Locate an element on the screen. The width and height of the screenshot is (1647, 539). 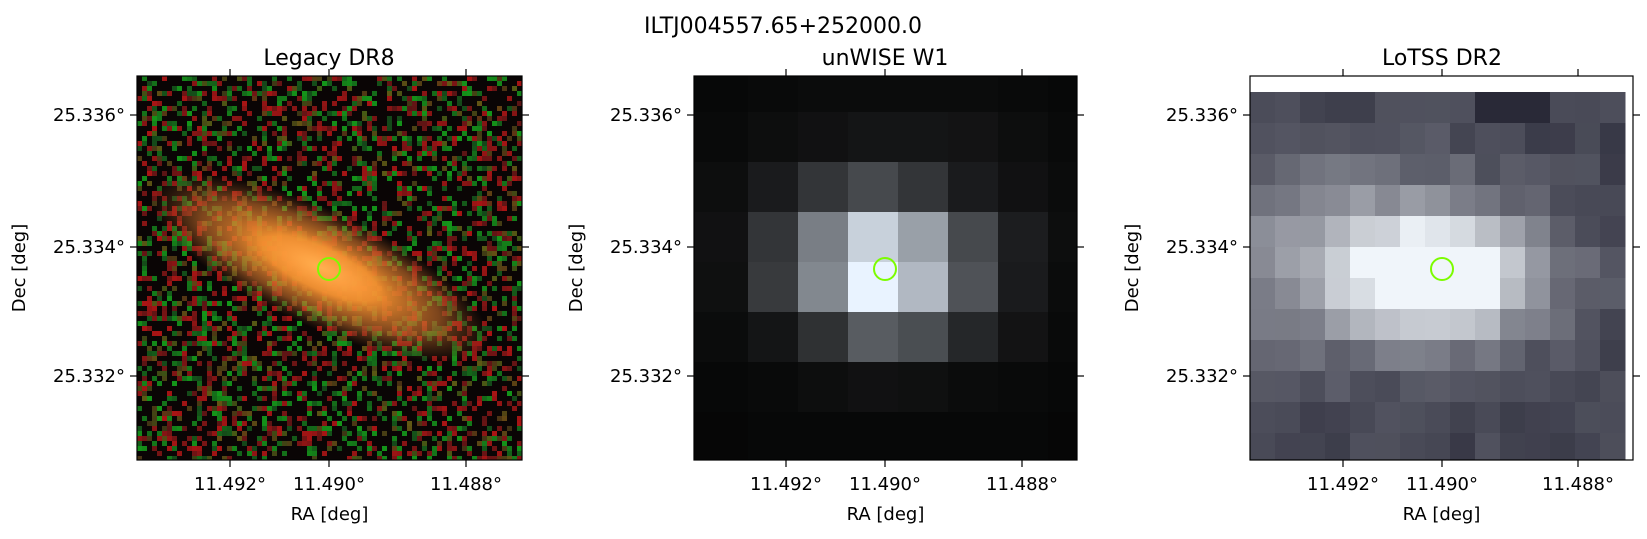
panel-title: unWISE W1 is located at coordinates (885, 58).